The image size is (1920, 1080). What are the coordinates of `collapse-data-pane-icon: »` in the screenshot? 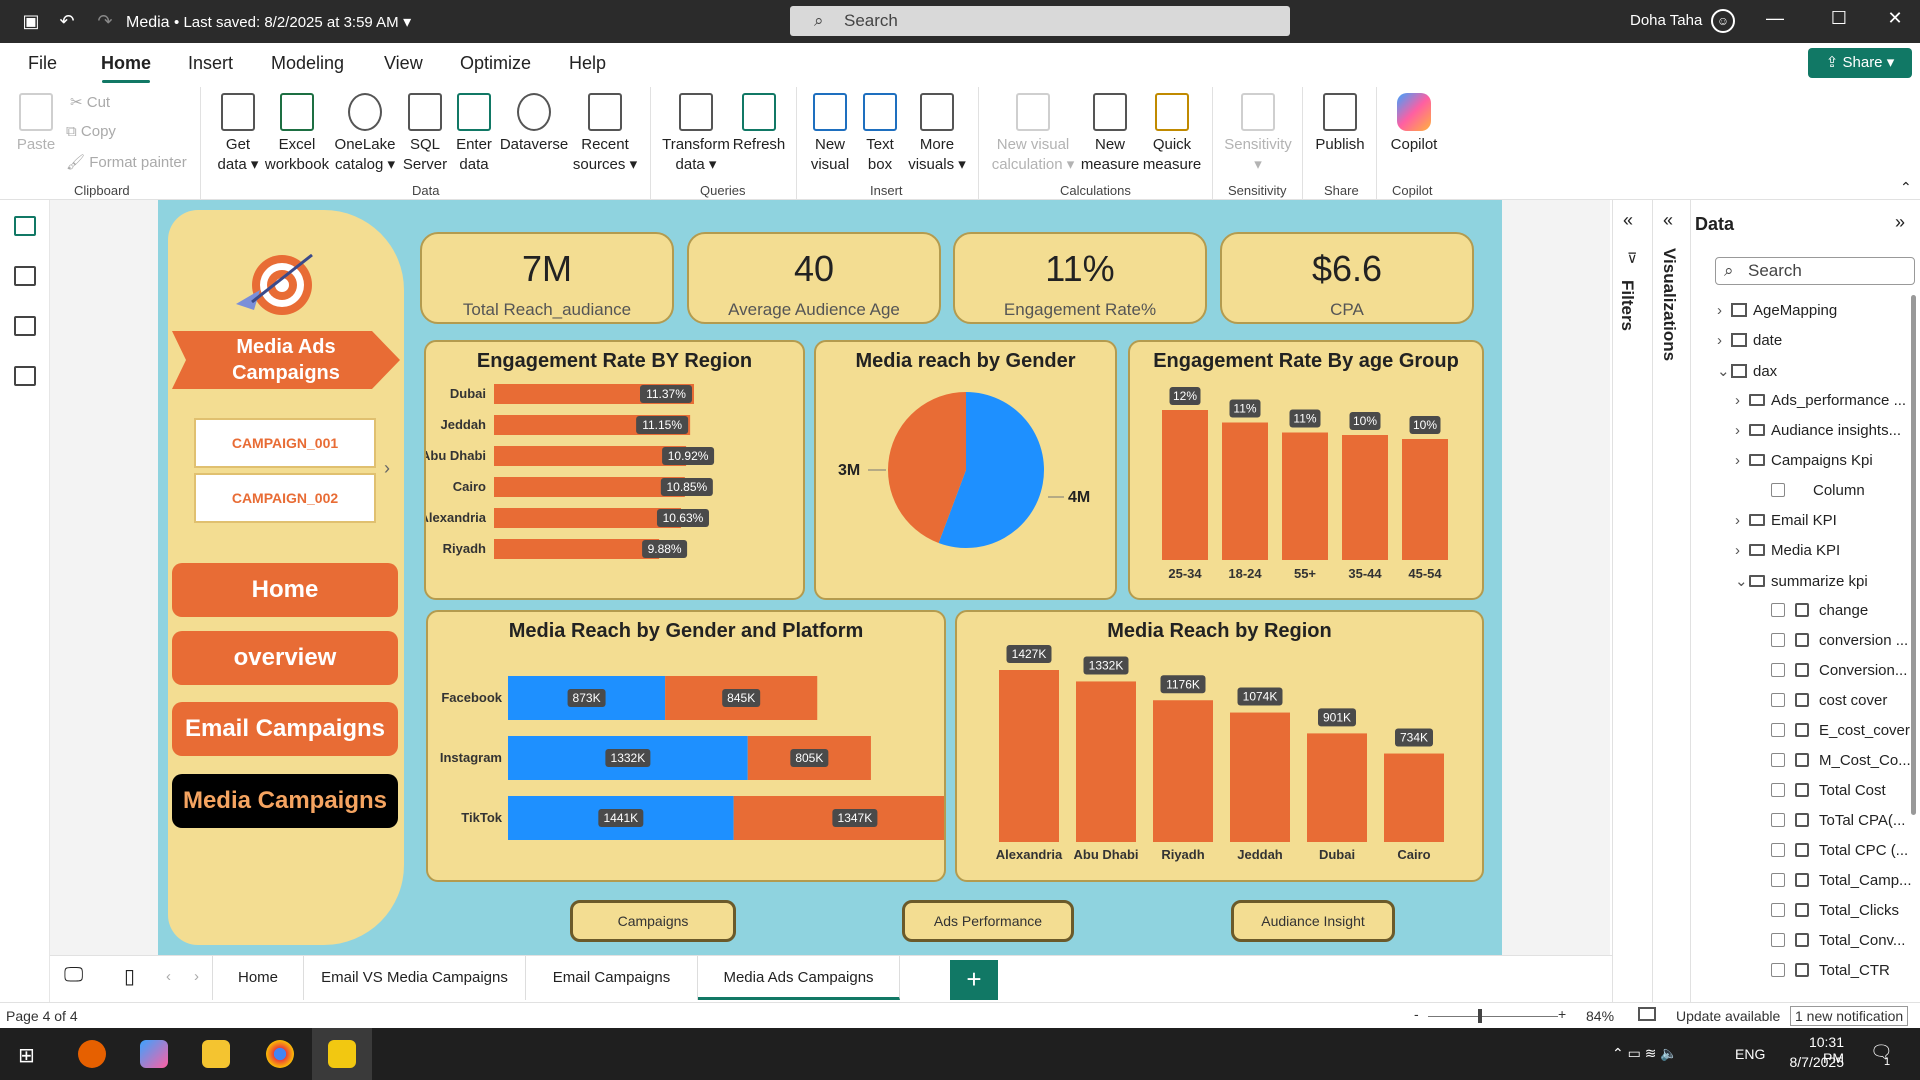 It's located at (1900, 222).